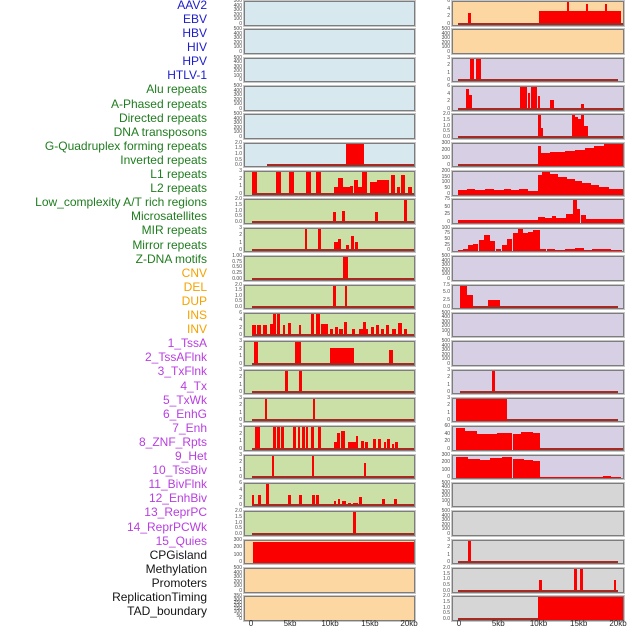  I want to click on y-tick: 250, so click(237, 602).